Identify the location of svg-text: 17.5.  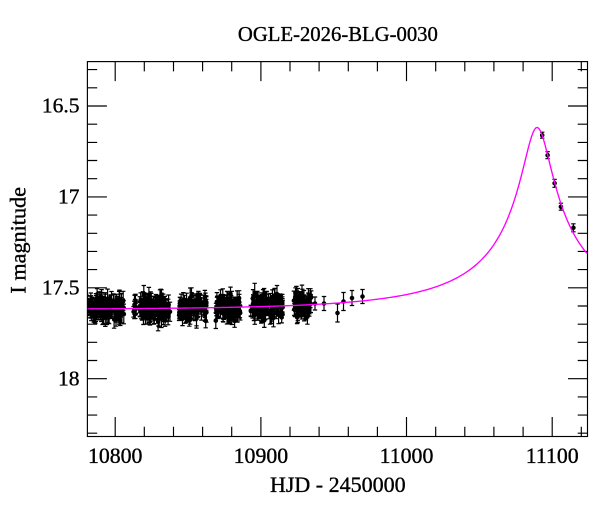
(61, 287).